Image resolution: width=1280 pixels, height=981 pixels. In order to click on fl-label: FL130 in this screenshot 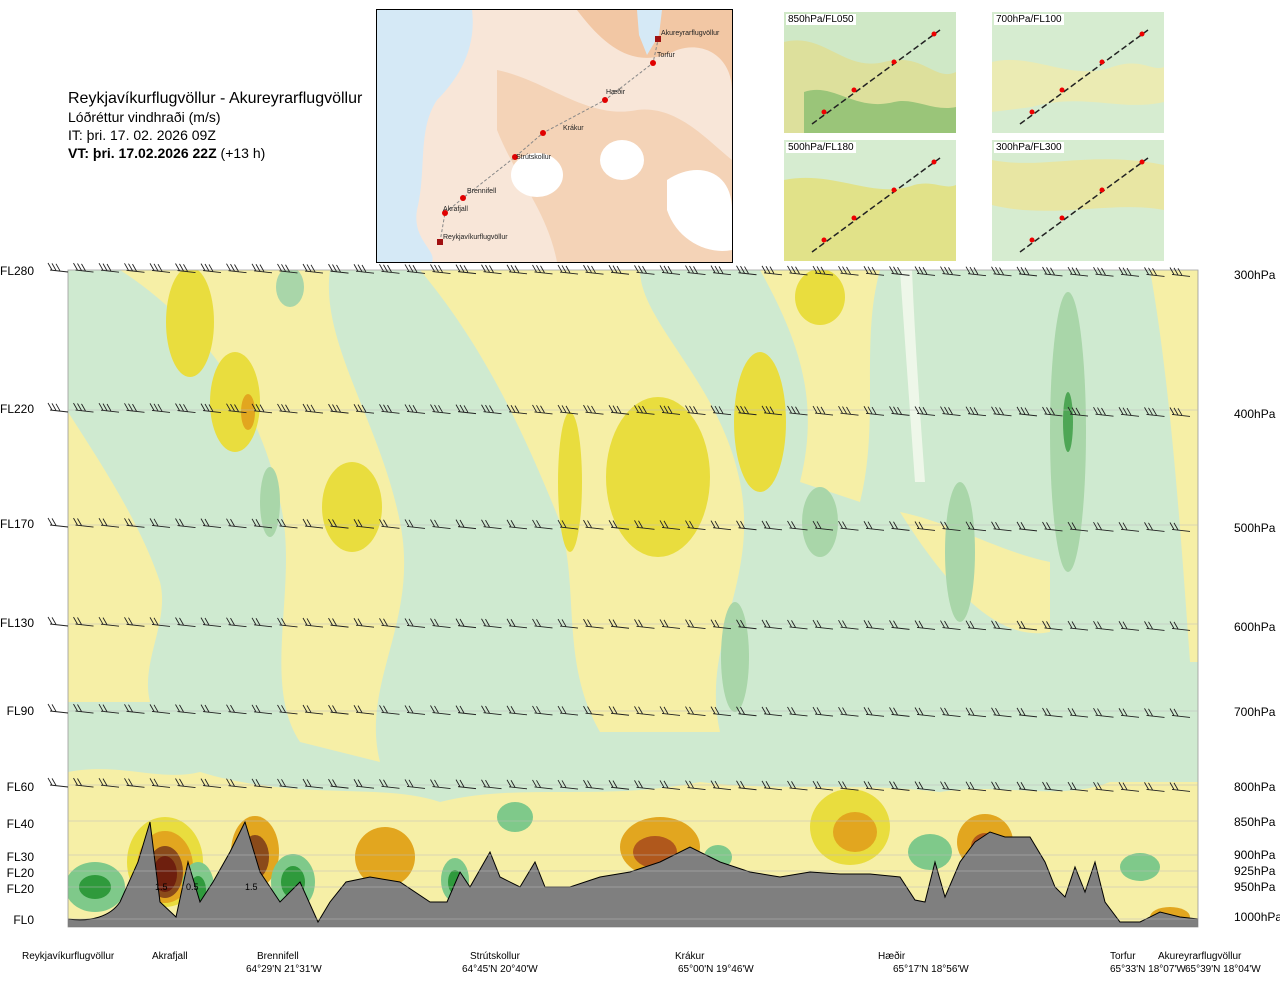, I will do `click(17, 623)`.